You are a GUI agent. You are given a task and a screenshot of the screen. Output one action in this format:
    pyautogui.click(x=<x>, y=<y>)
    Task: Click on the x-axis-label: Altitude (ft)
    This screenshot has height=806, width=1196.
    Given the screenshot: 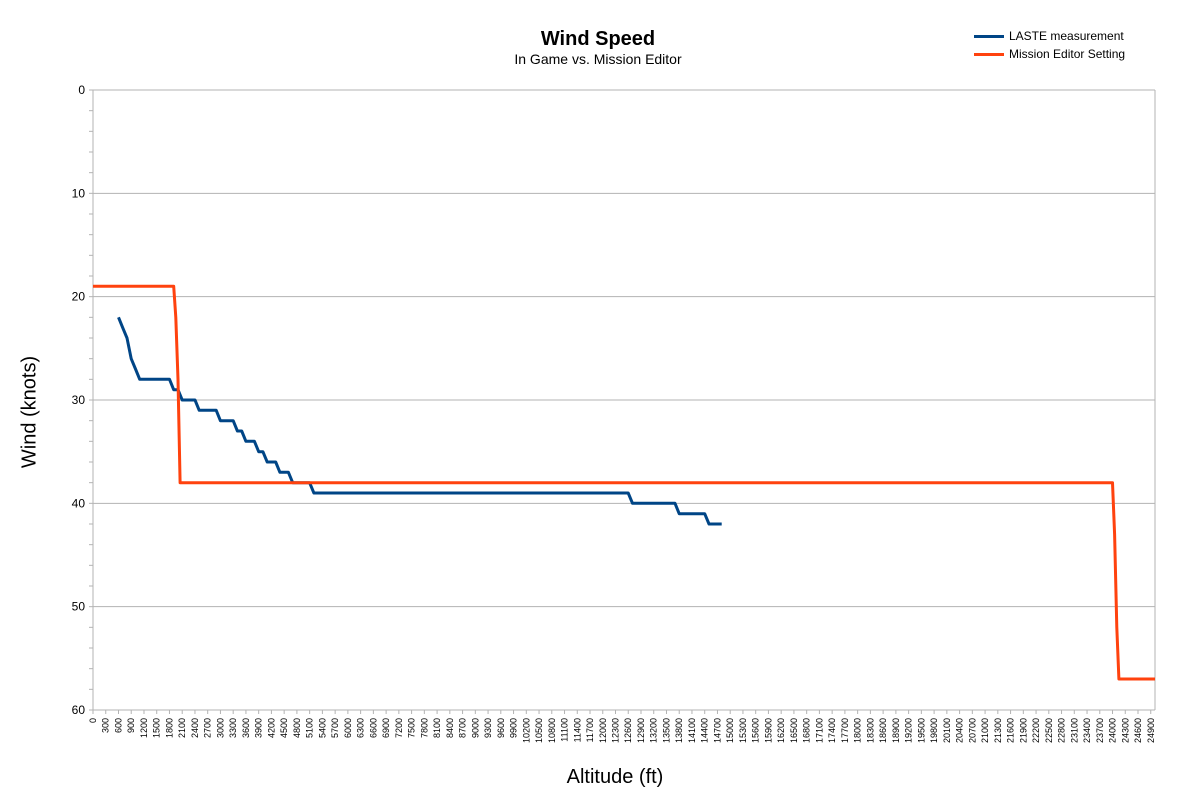 What is the action you would take?
    pyautogui.click(x=615, y=777)
    